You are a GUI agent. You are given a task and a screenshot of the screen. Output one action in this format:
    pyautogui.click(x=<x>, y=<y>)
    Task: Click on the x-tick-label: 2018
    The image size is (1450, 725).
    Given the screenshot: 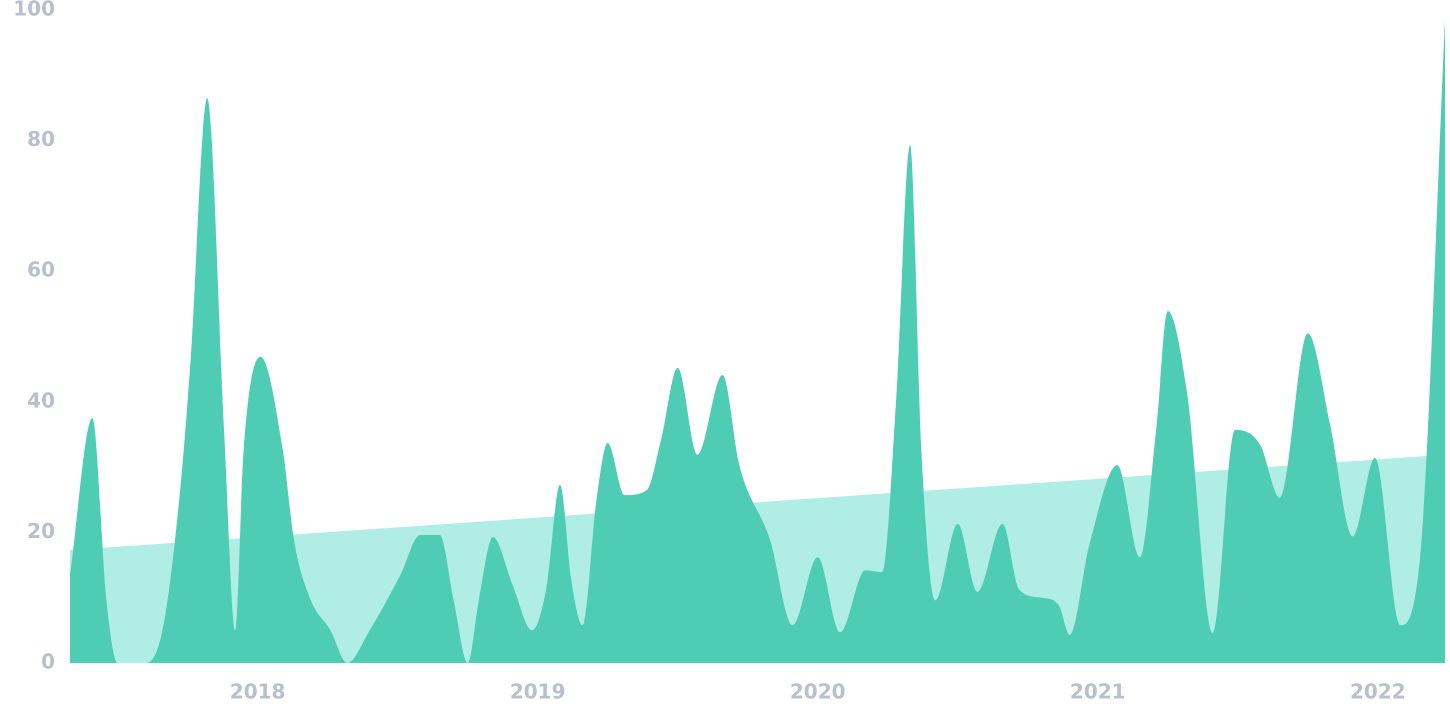 What is the action you would take?
    pyautogui.click(x=258, y=692)
    